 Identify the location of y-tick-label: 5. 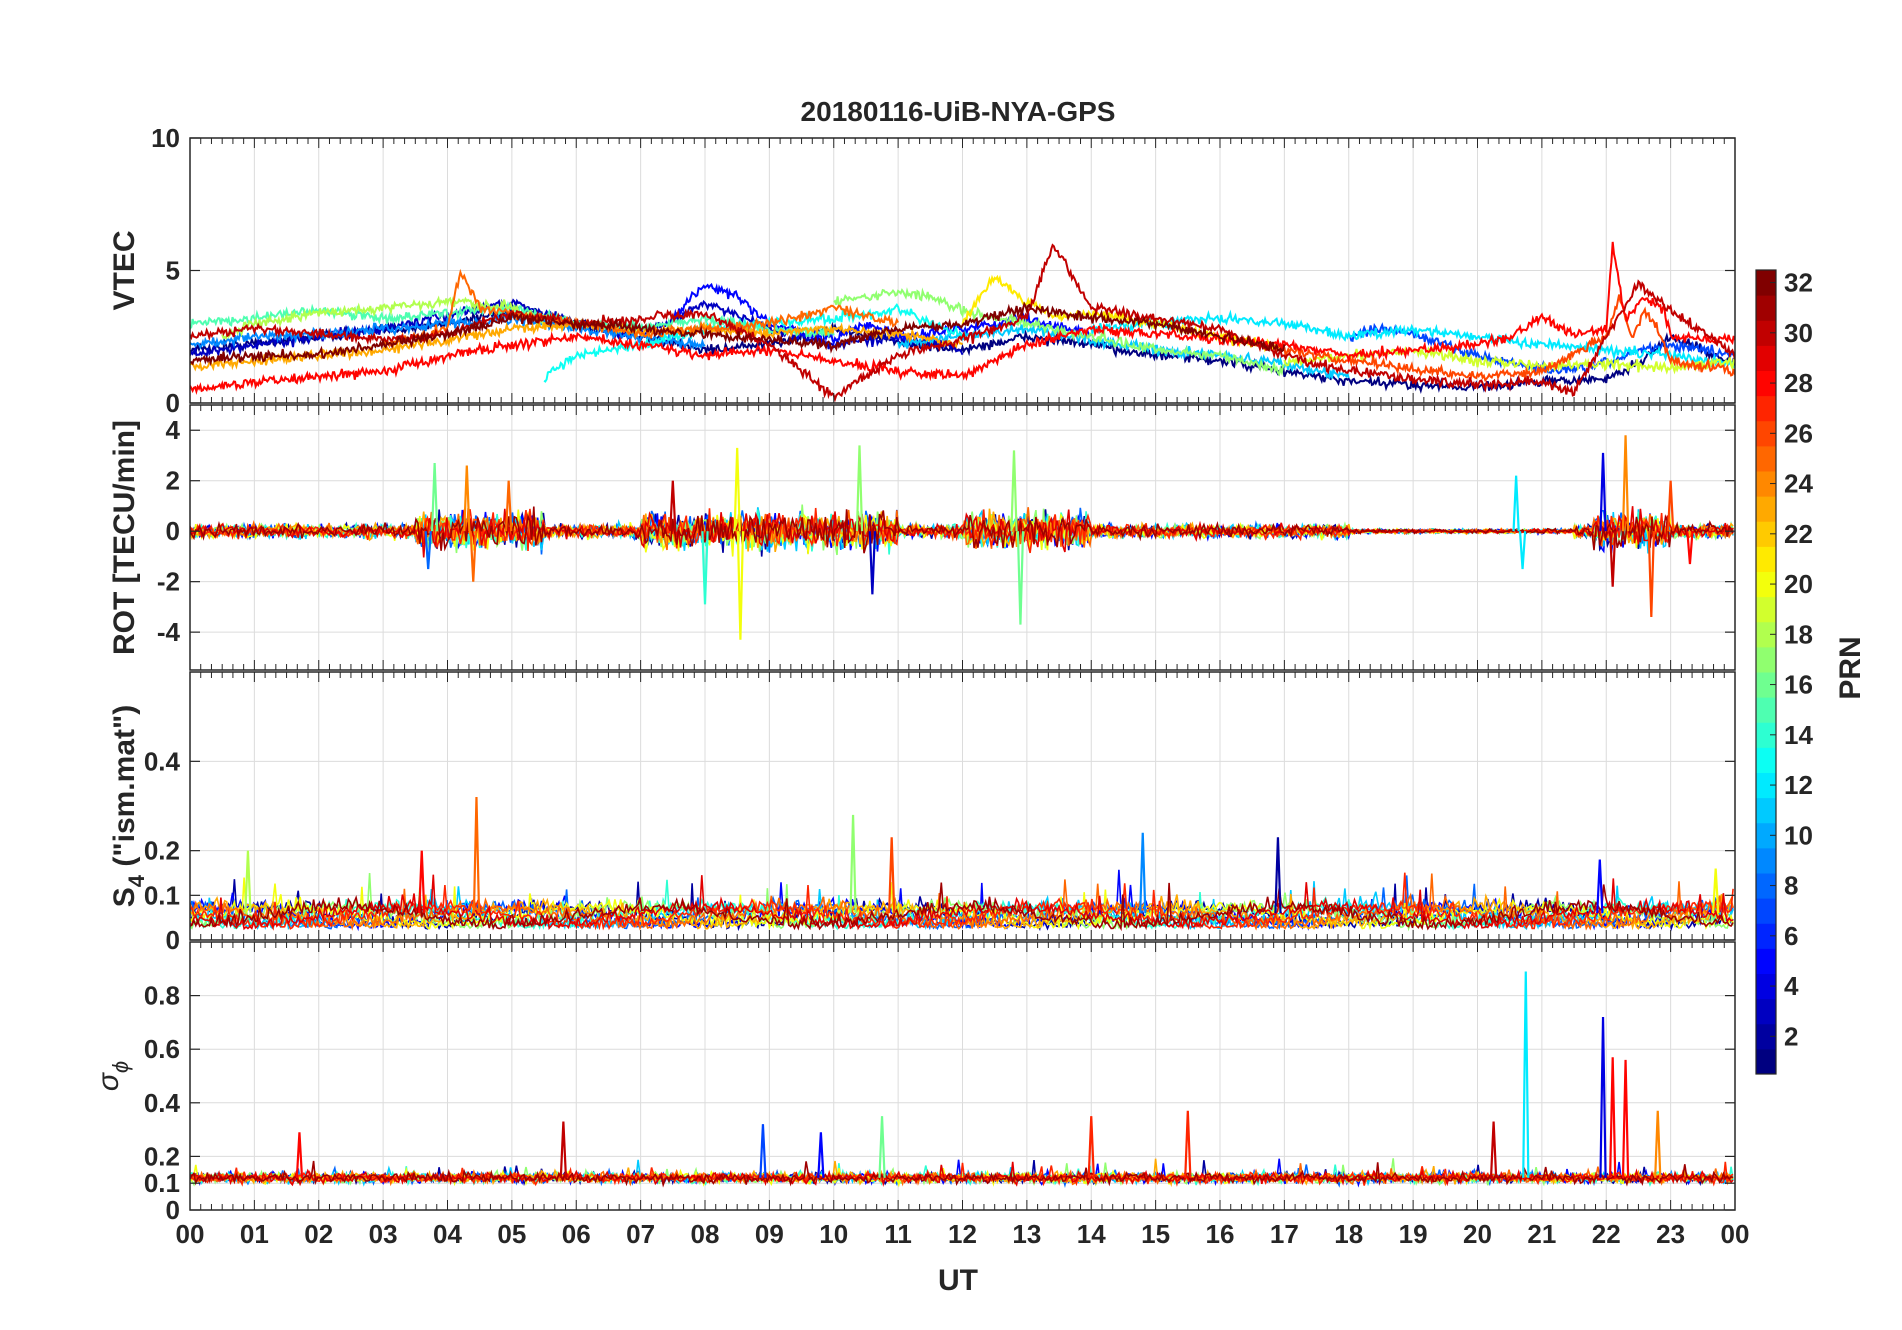
(173, 271).